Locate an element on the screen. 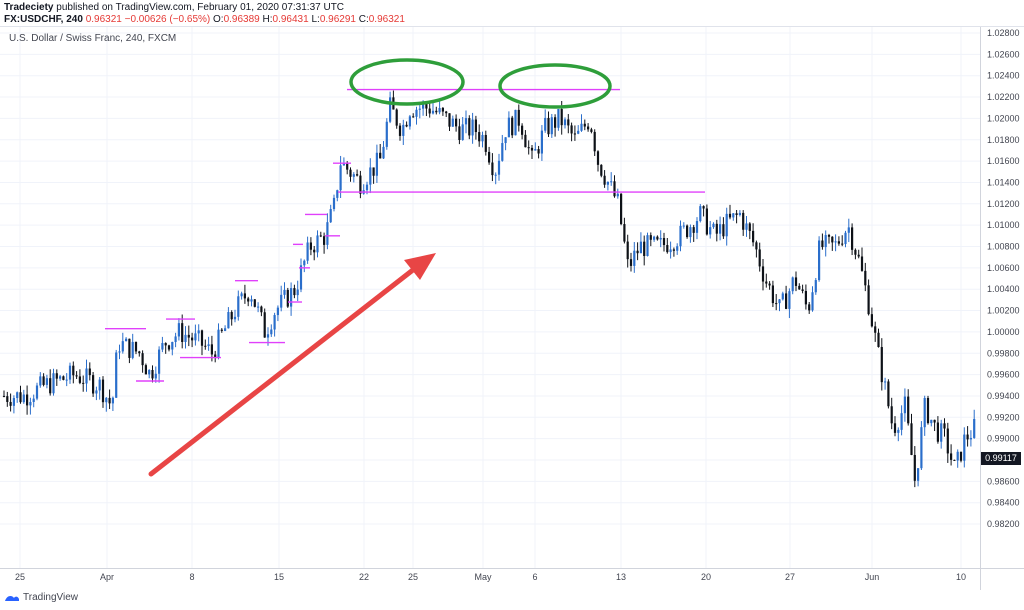 The width and height of the screenshot is (1024, 610). publisher-name: Tradeciety is located at coordinates (29, 7).